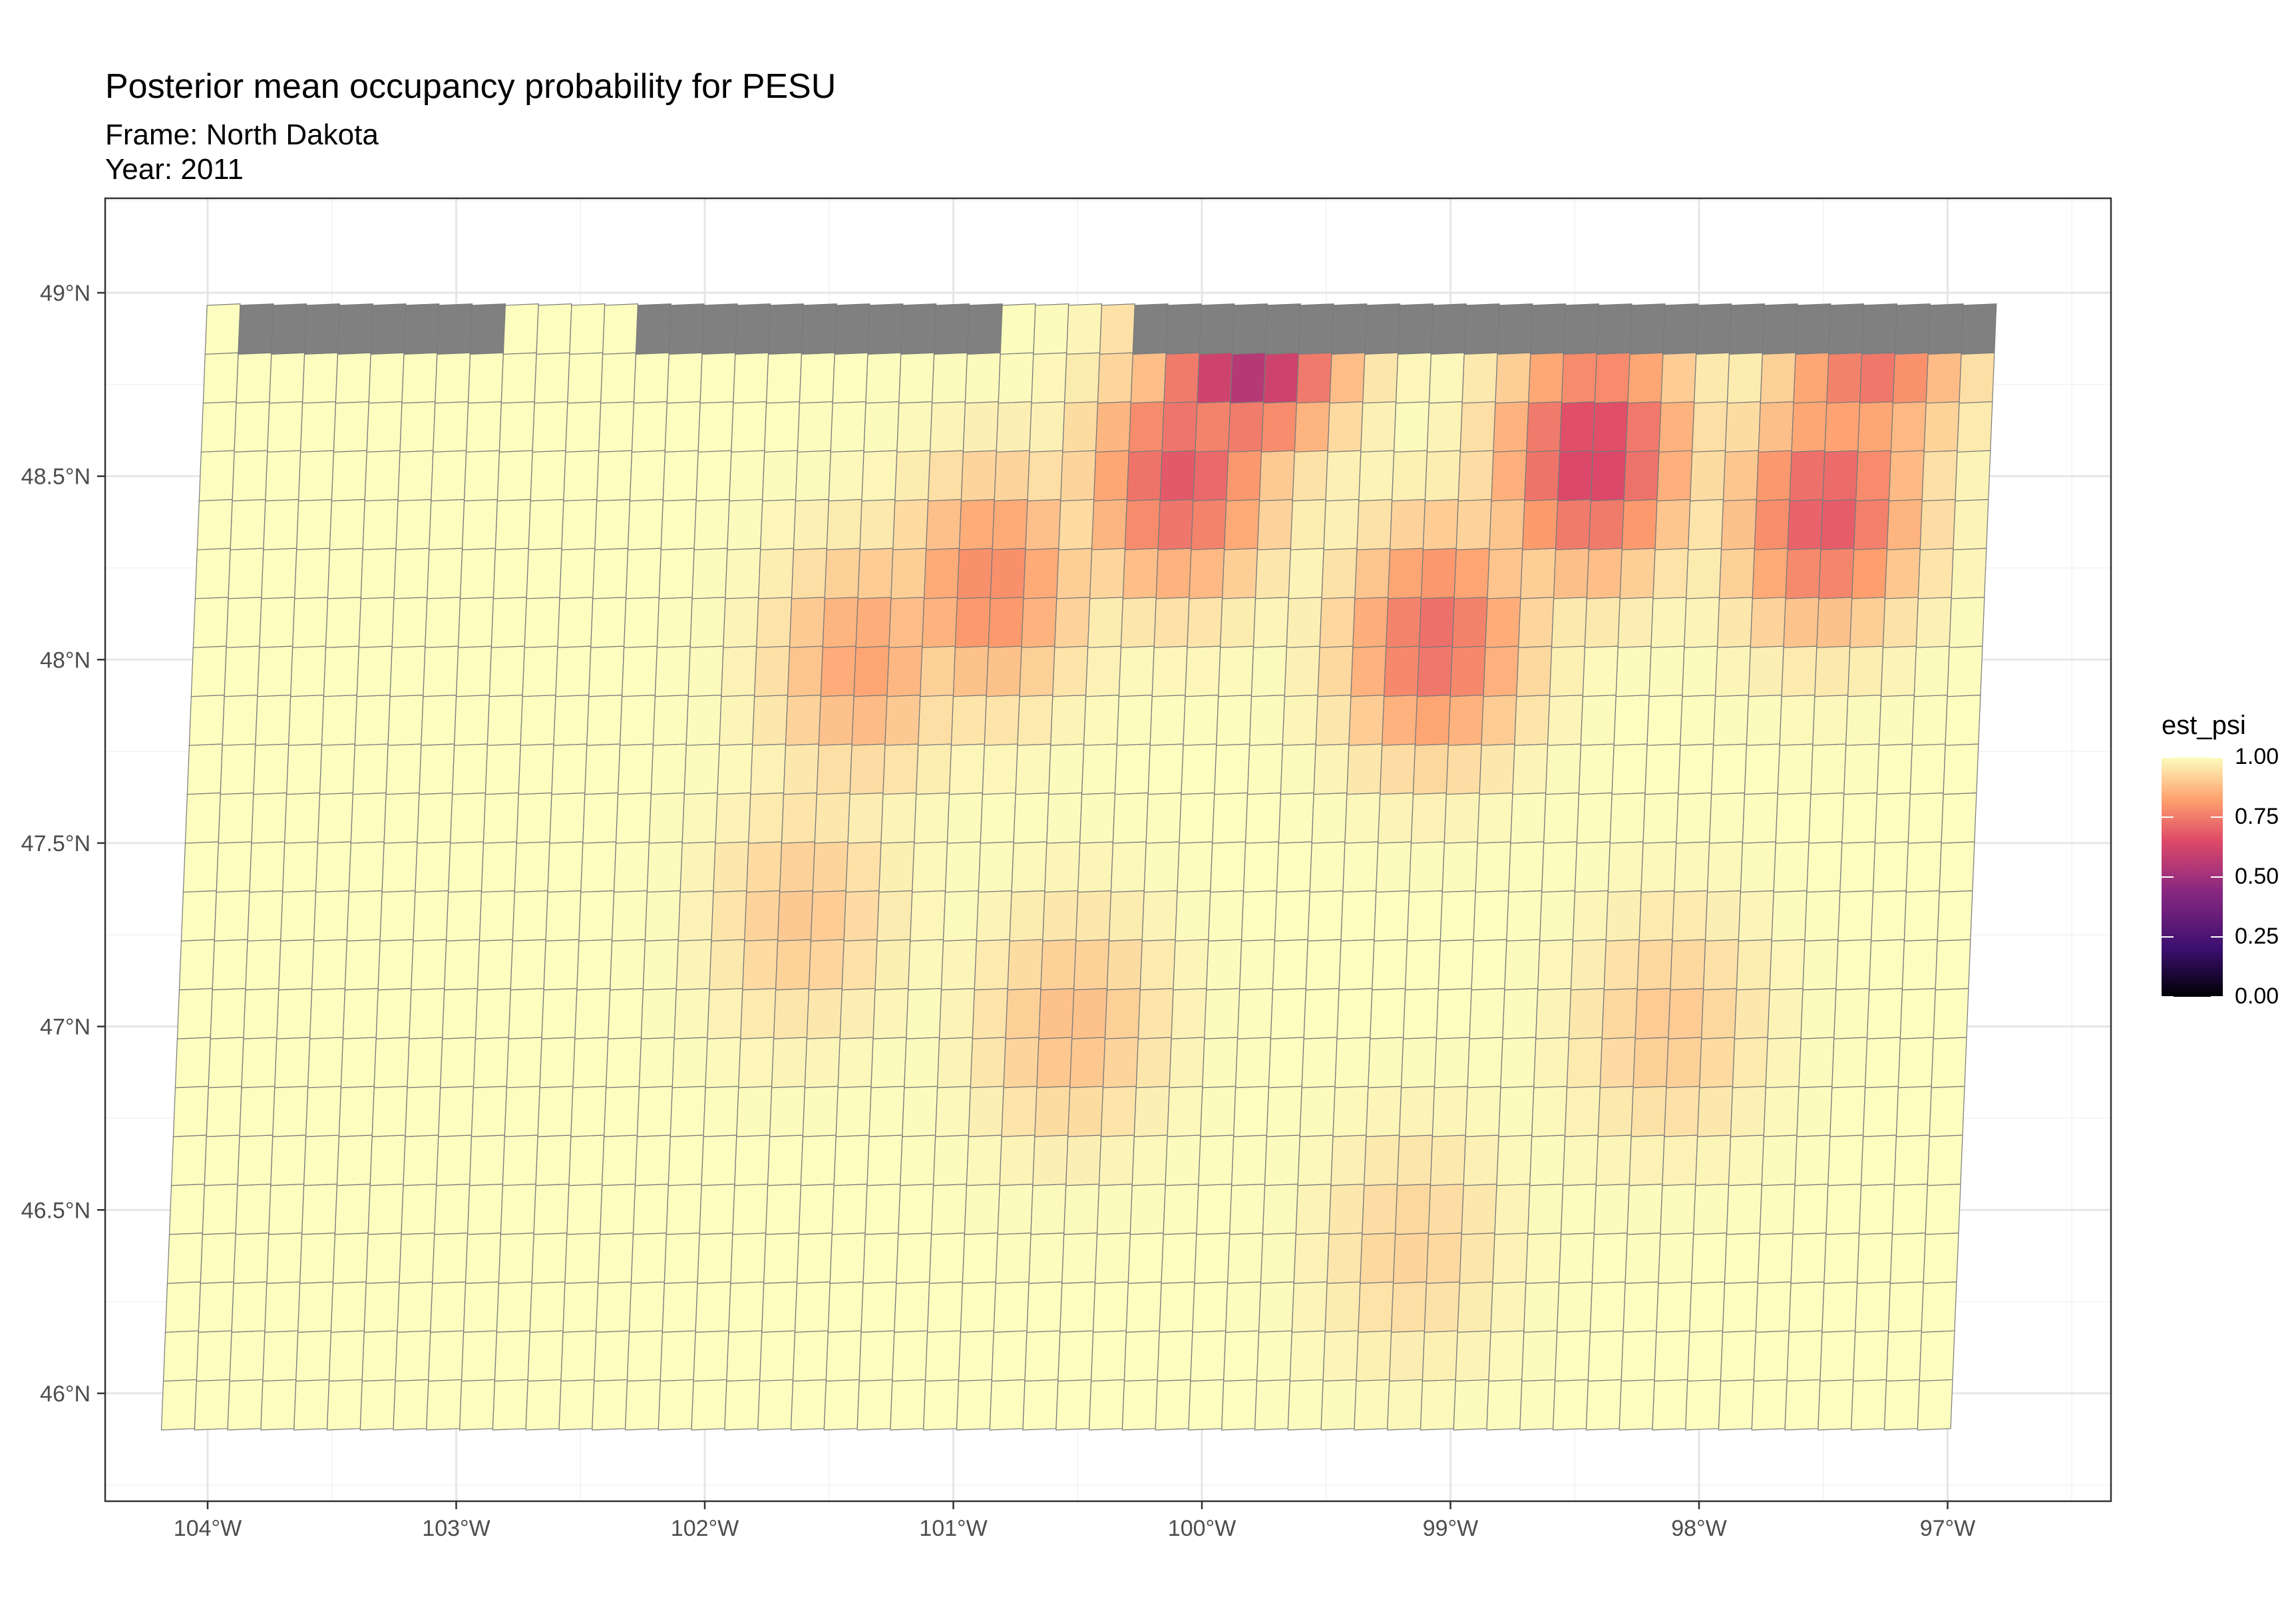  Describe the element at coordinates (705, 1528) in the screenshot. I see `x-tick-label: 102°W` at that location.